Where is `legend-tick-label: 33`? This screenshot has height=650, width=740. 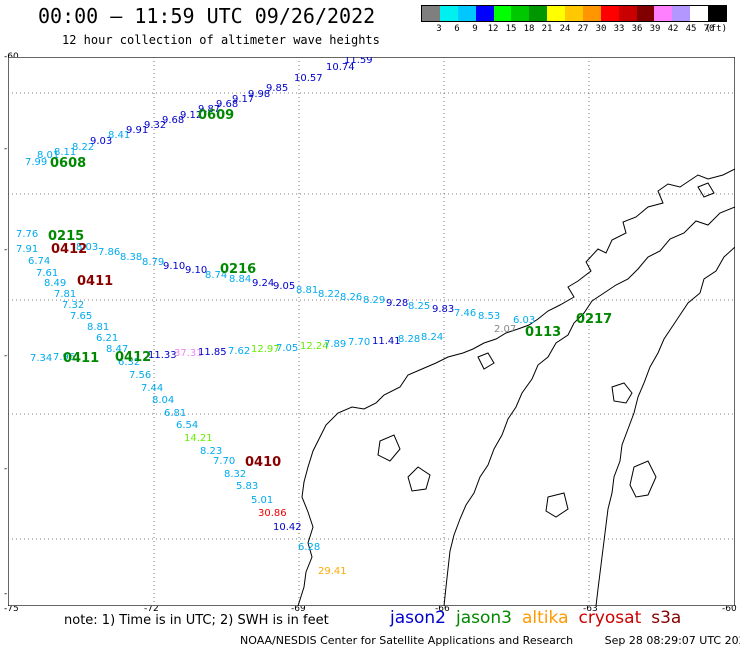
legend-tick-label: 33 is located at coordinates (619, 29).